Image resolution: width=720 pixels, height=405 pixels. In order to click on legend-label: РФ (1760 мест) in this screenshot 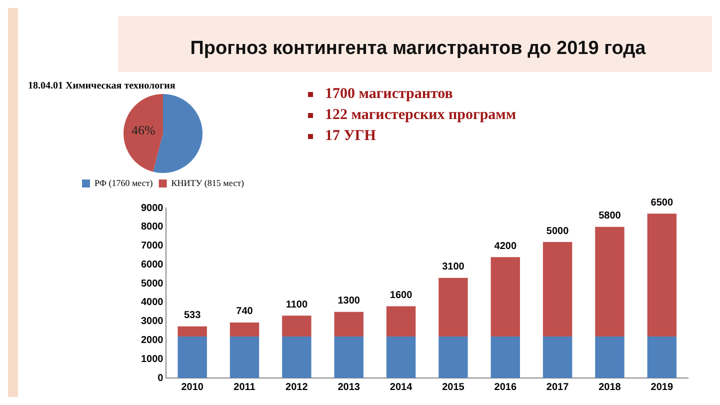, I will do `click(123, 183)`.